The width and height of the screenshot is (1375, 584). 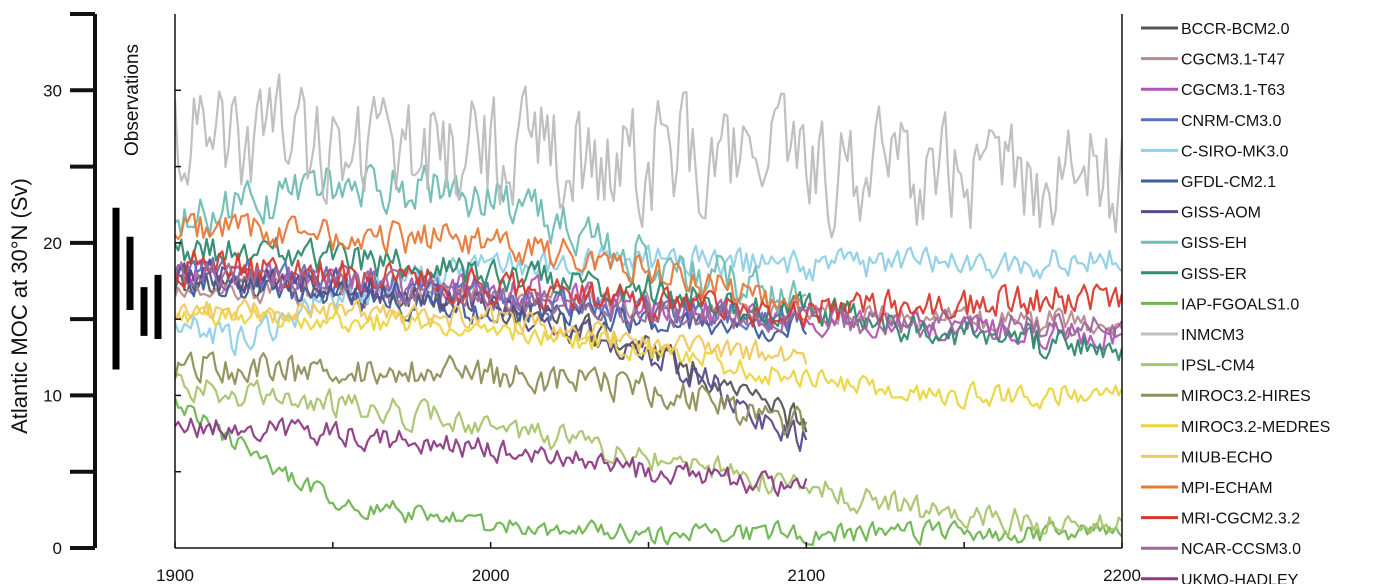 What do you see at coordinates (1221, 213) in the screenshot?
I see `legend-label: GISS-AOM` at bounding box center [1221, 213].